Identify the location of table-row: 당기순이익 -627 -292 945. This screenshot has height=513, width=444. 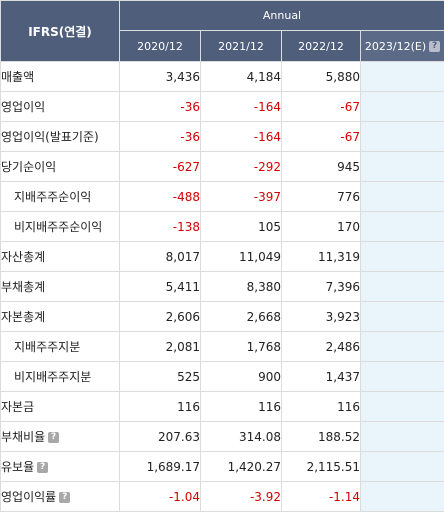
(222, 166).